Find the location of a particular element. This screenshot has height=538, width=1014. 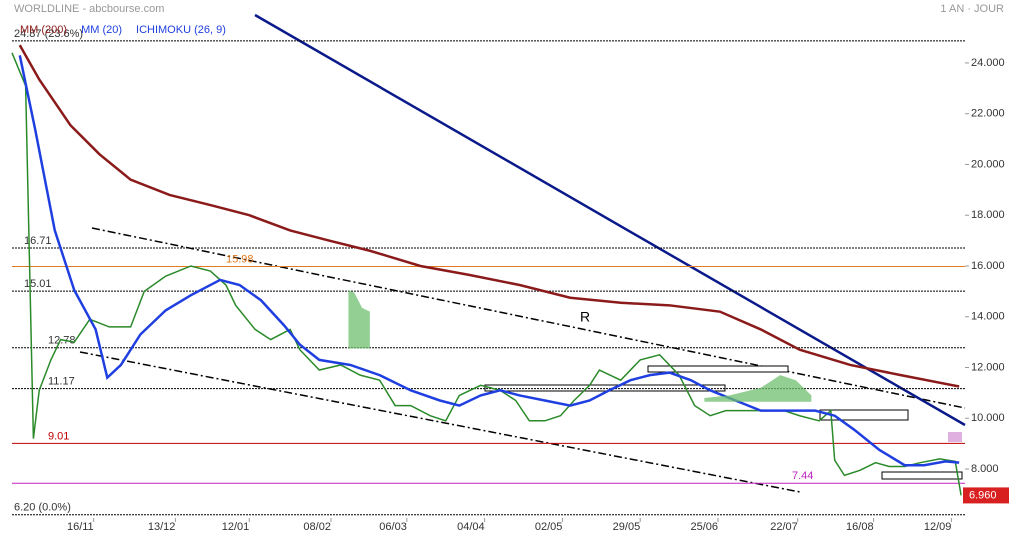

x-tick-label: 25/06 is located at coordinates (704, 527).